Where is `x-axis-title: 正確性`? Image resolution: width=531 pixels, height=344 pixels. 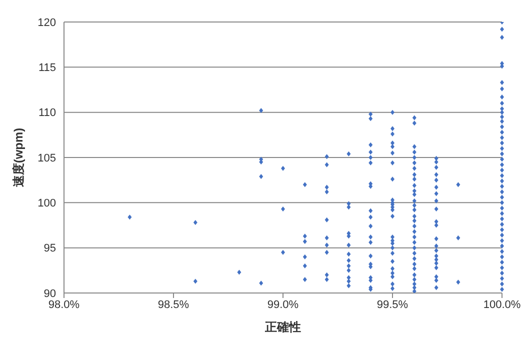
x-axis-title: 正確性 is located at coordinates (282, 327).